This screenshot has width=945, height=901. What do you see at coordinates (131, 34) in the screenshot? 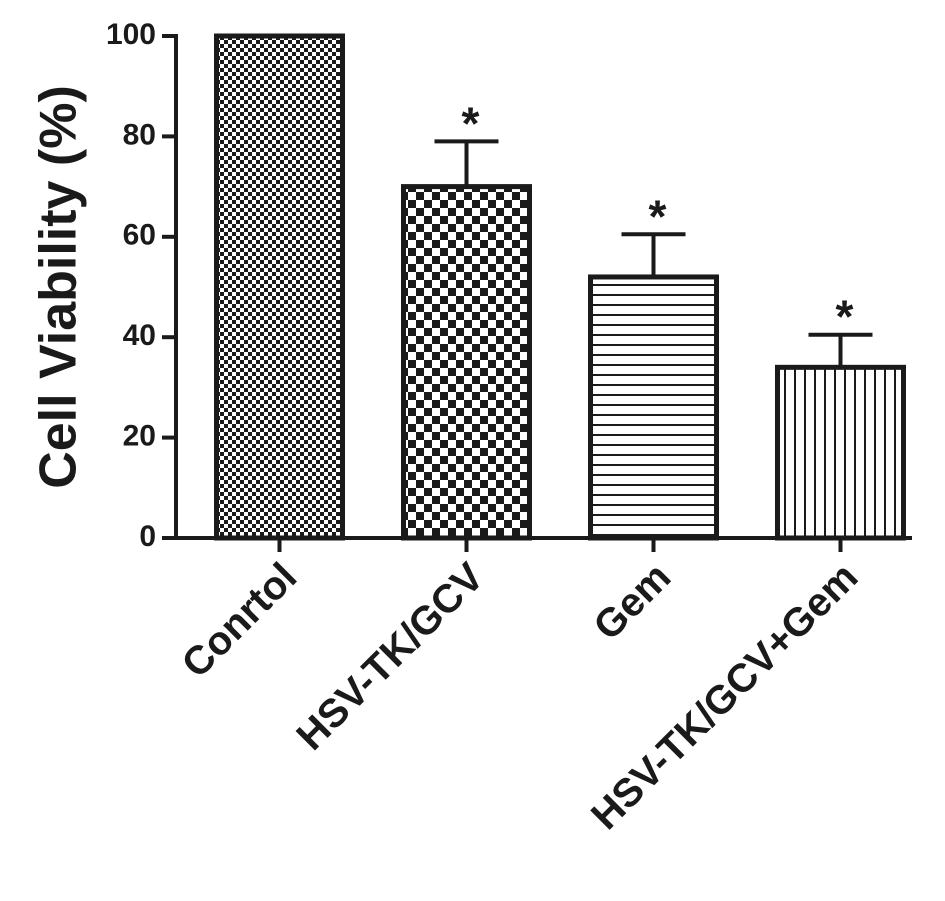
I see `y-tick-label: 100` at bounding box center [131, 34].